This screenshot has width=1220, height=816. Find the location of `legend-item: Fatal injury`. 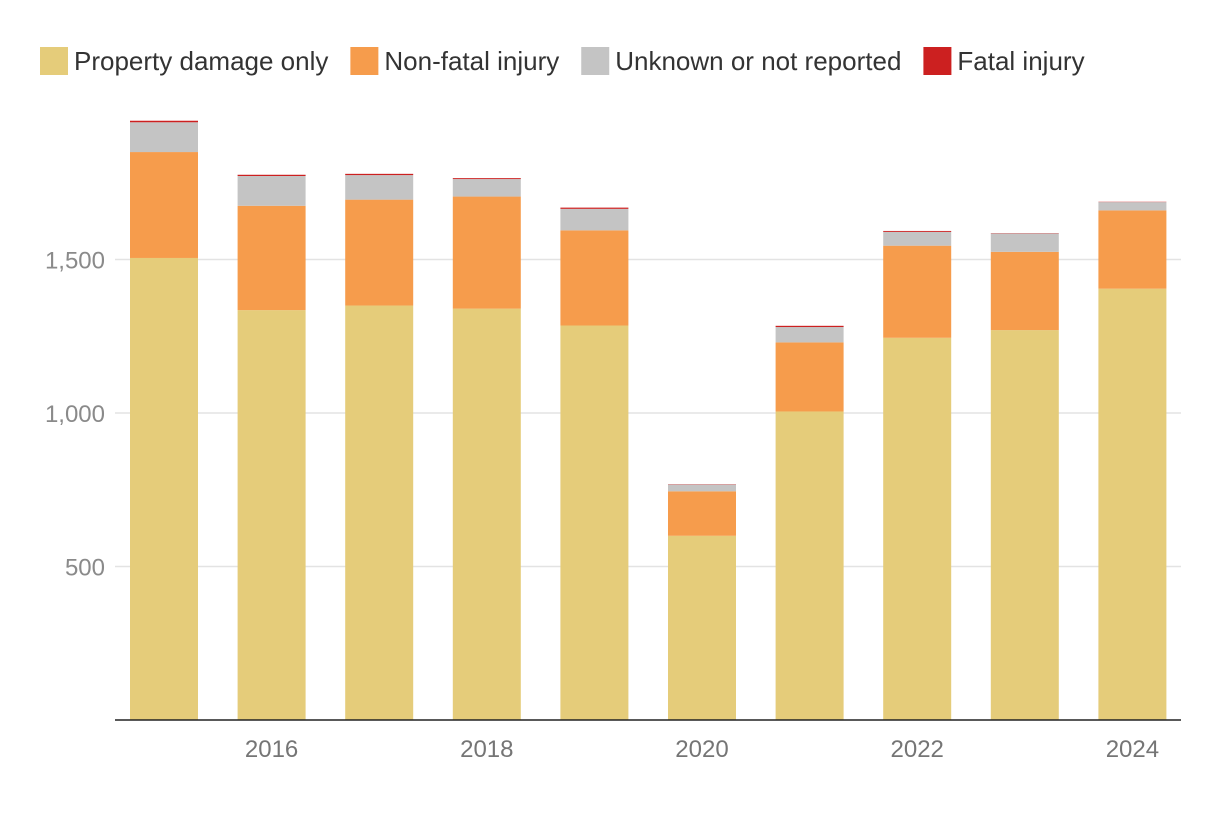

legend-item: Fatal injury is located at coordinates (1004, 61).